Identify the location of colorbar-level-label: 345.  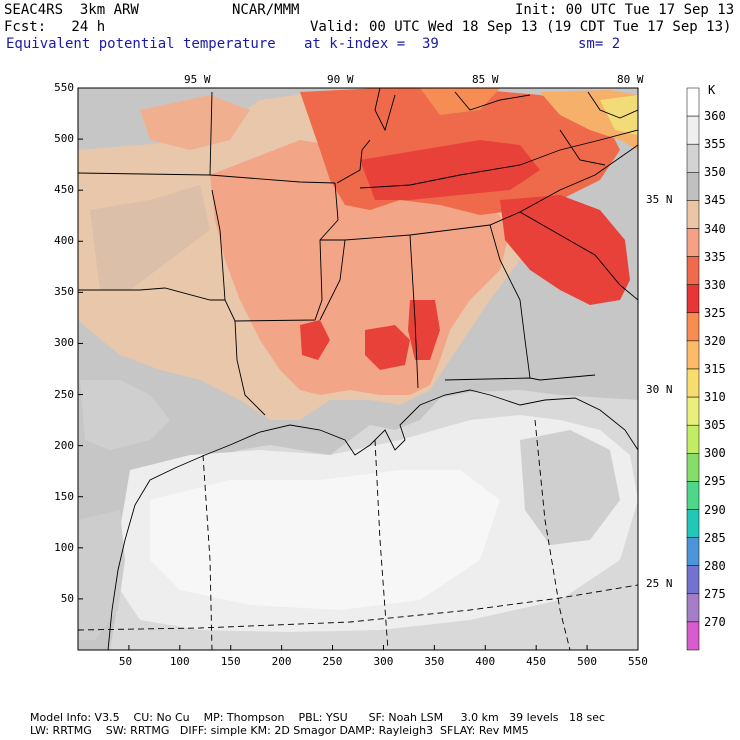
(715, 200).